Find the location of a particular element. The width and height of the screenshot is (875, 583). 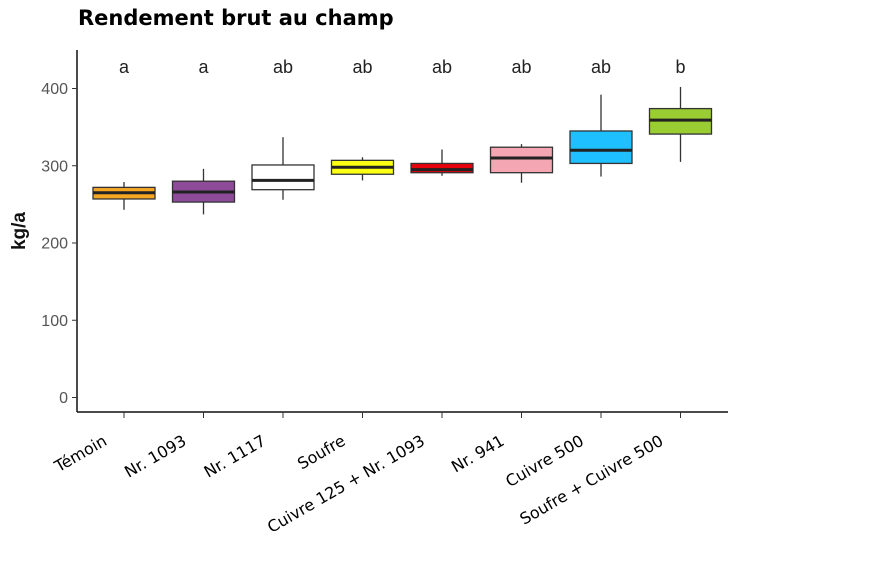

y-tick-label: 400 is located at coordinates (54, 89).